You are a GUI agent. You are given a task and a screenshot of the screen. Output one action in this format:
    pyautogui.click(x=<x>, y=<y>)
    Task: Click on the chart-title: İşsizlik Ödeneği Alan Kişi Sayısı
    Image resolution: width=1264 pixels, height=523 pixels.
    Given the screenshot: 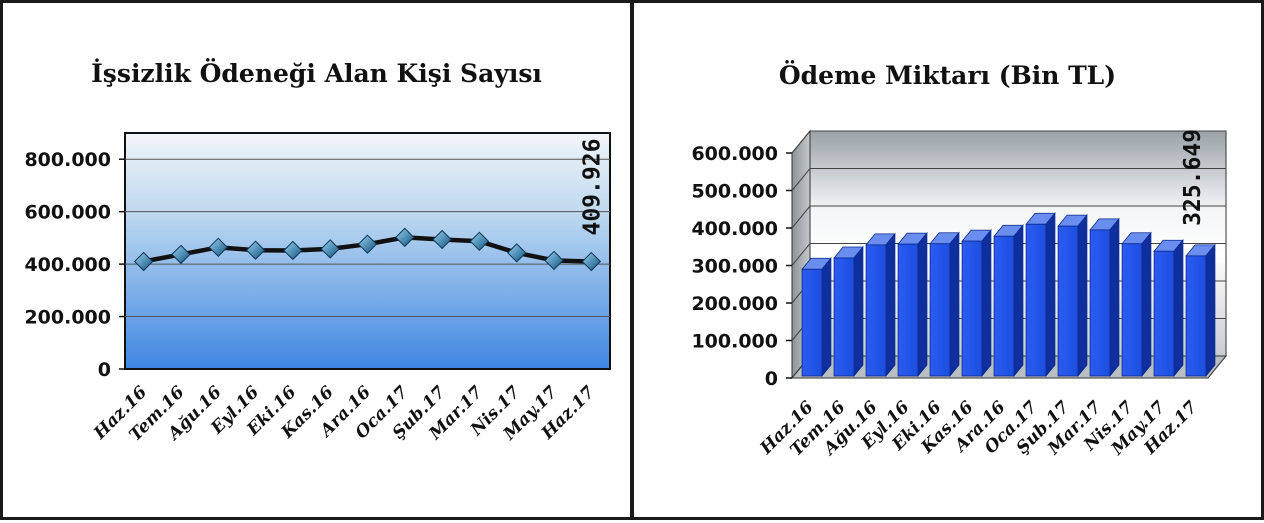 What is the action you would take?
    pyautogui.click(x=316, y=73)
    